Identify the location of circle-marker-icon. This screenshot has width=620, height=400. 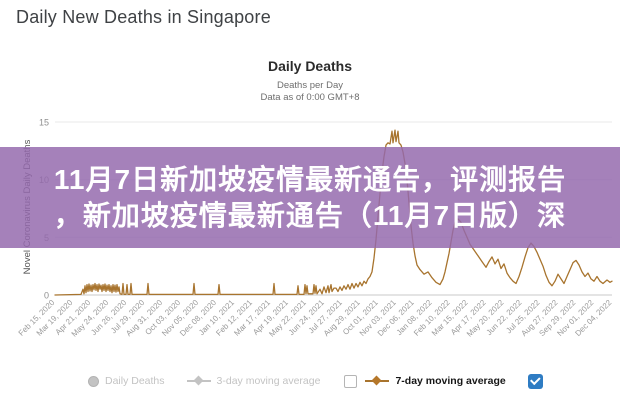
(93, 381).